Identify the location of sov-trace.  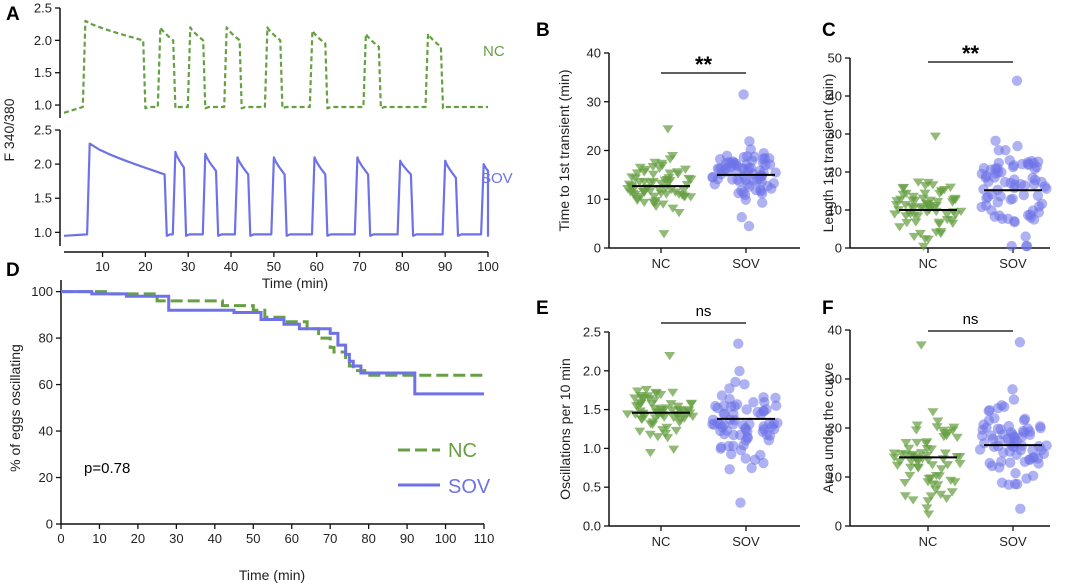
(276, 189).